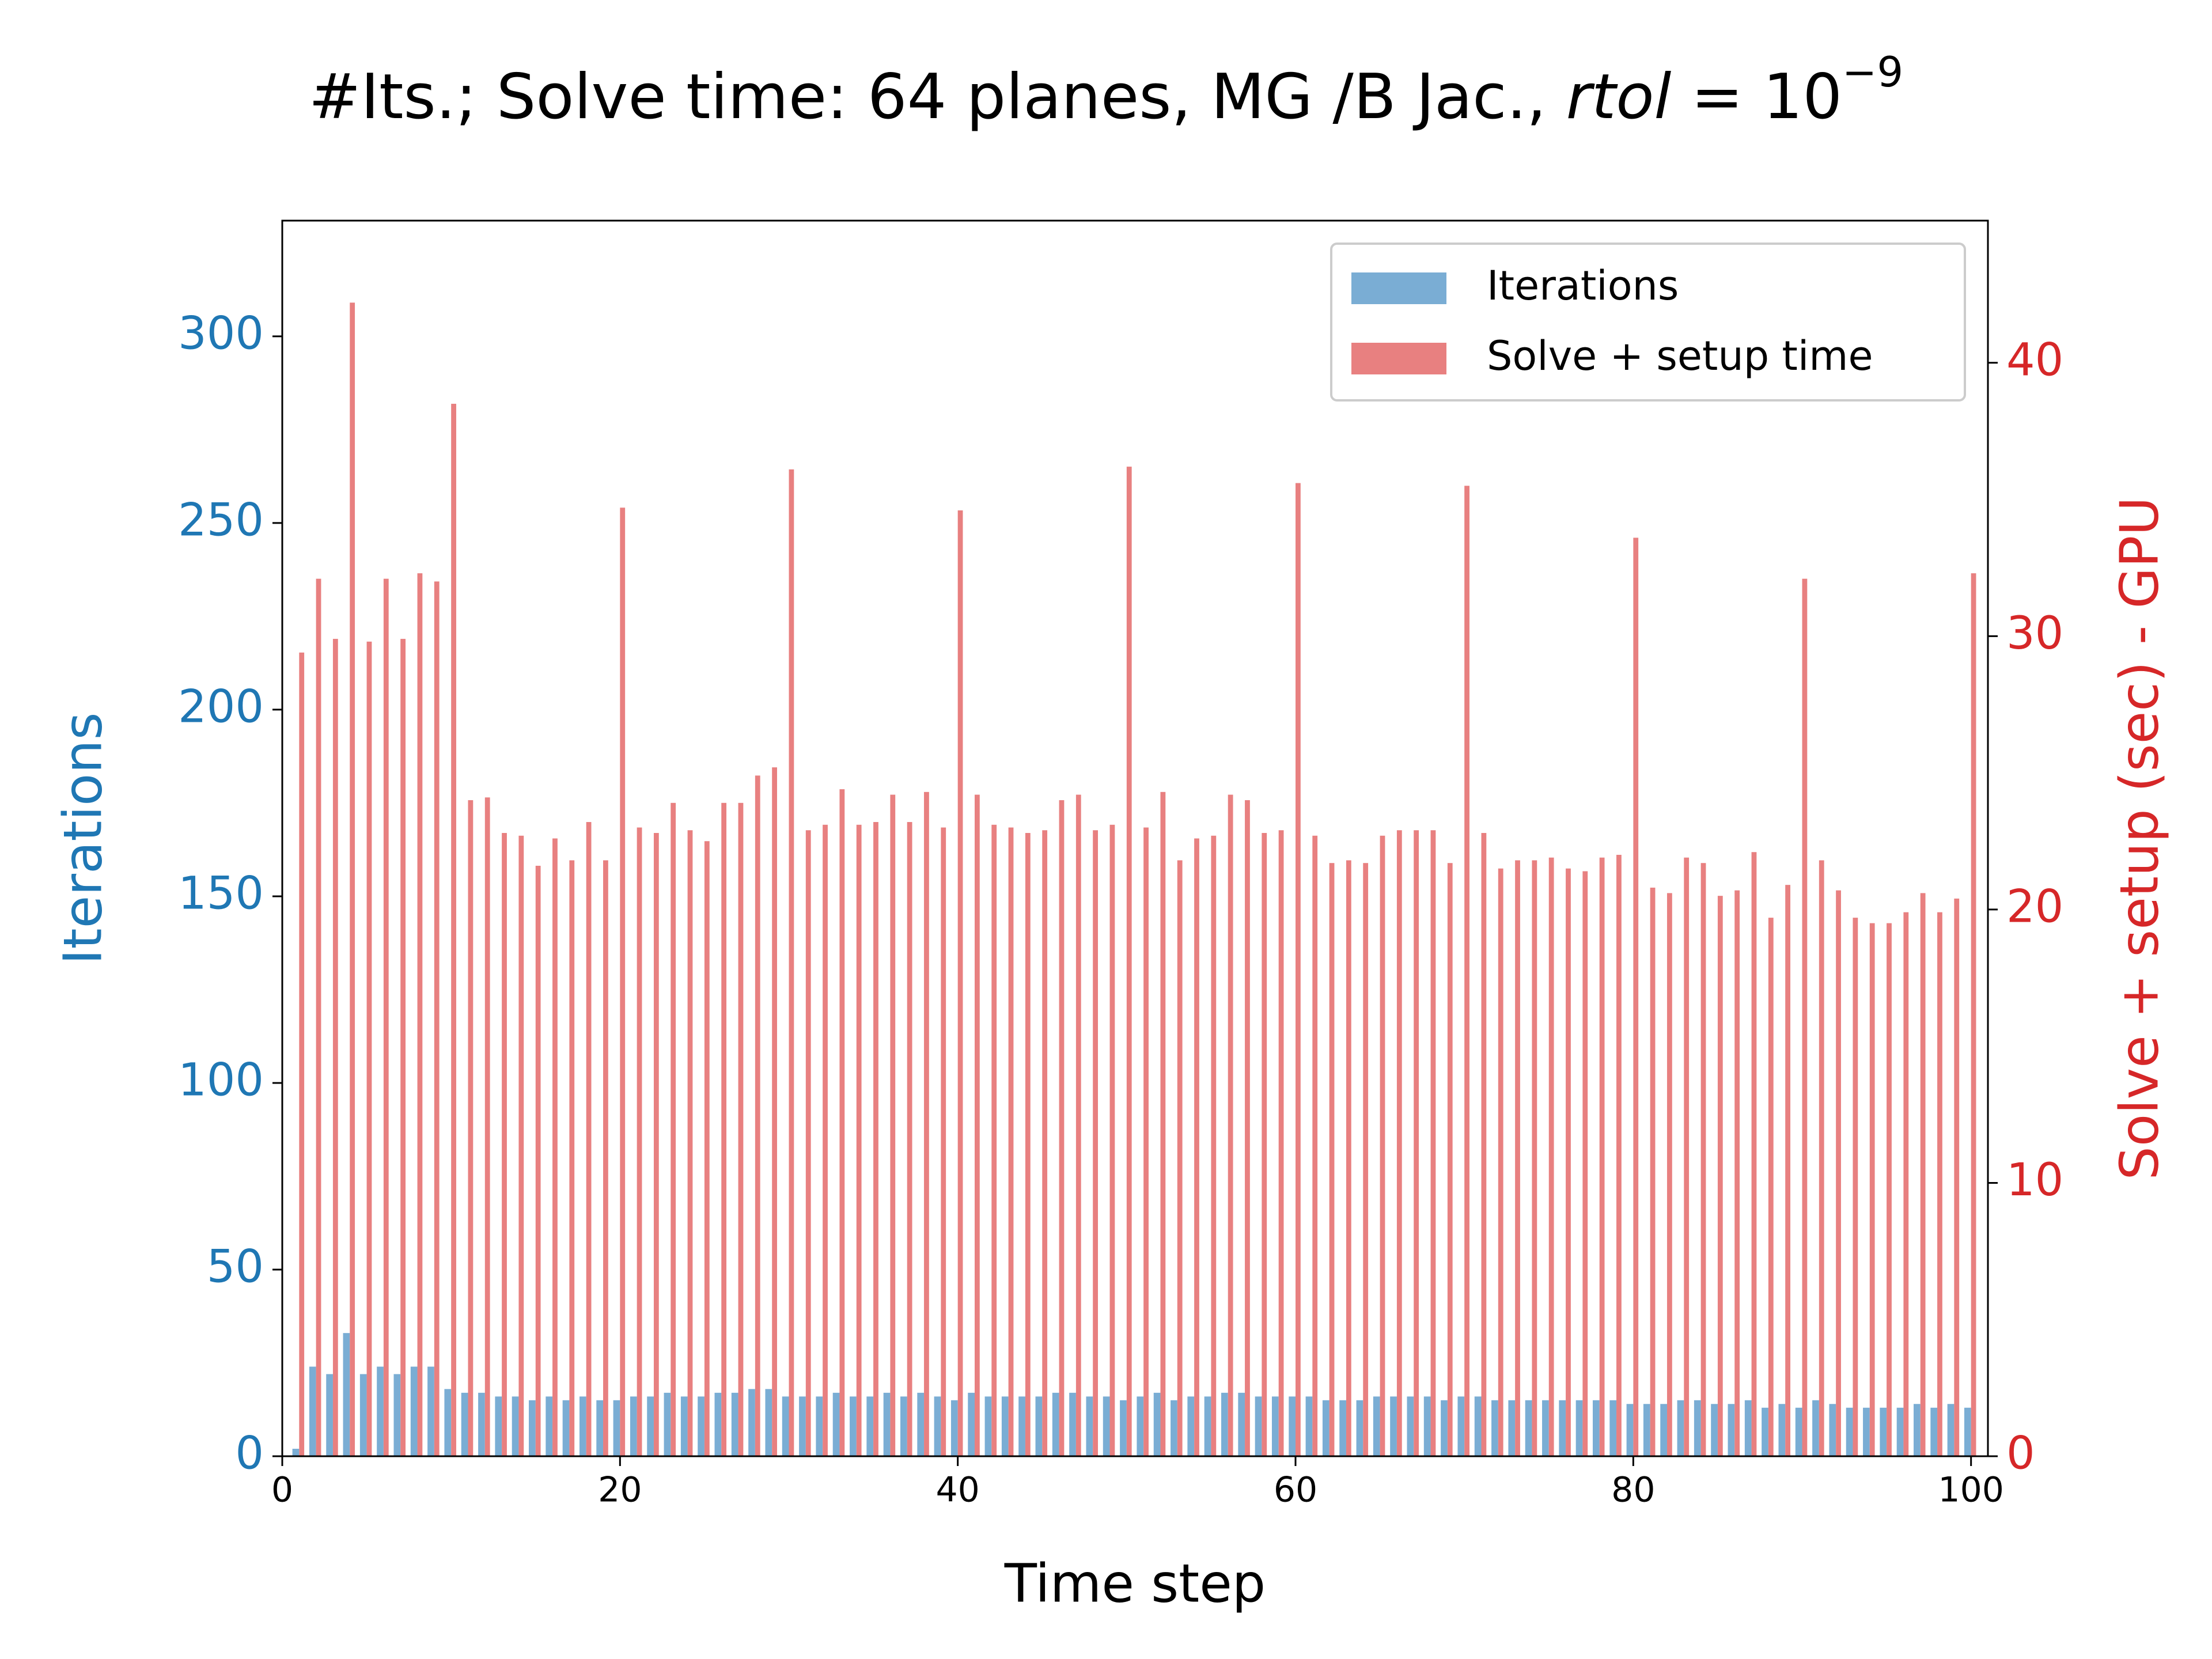 The image size is (2212, 1659). Describe the element at coordinates (2139, 838) in the screenshot. I see `y2-axis-label: Solve + setup (sec) - GPU` at that location.